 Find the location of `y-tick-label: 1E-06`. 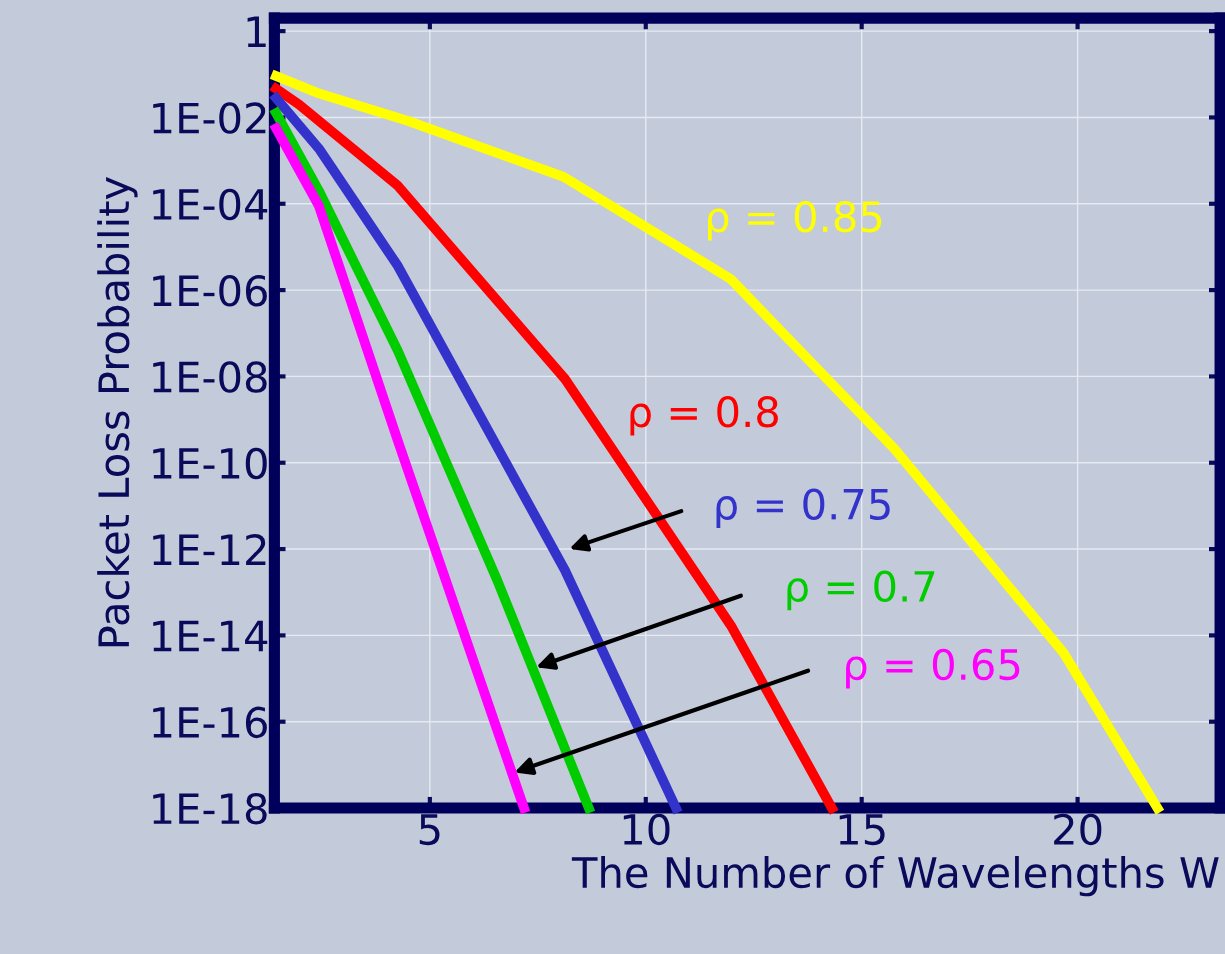

y-tick-label: 1E-06 is located at coordinates (210, 291).